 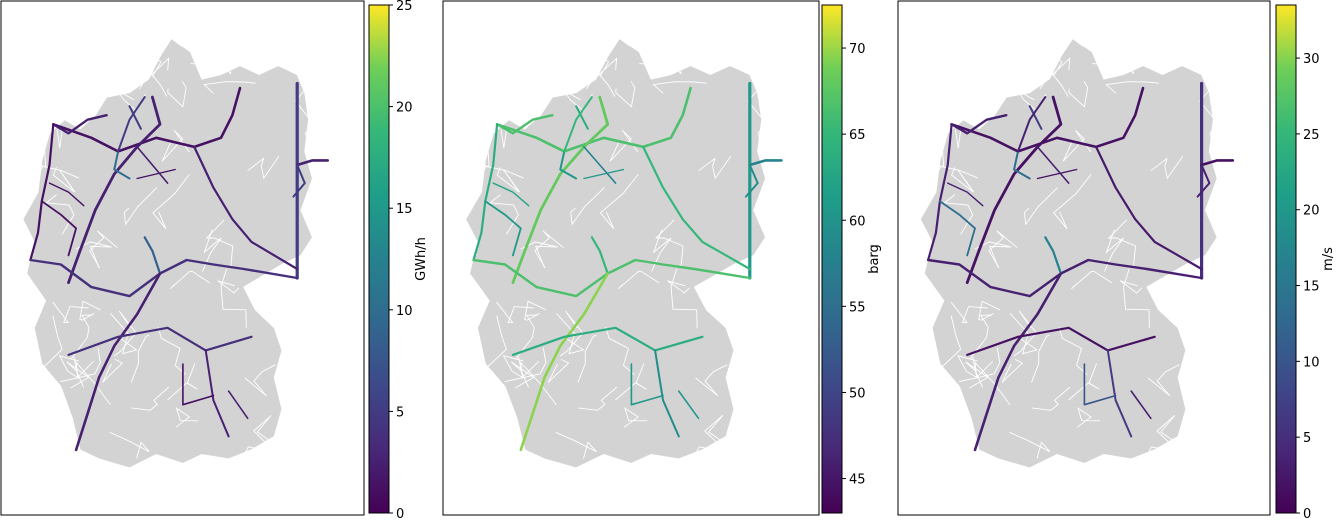 What do you see at coordinates (851, 259) in the screenshot?
I see `colorbar-pressure: 45 50 55 60 65 70 barg` at bounding box center [851, 259].